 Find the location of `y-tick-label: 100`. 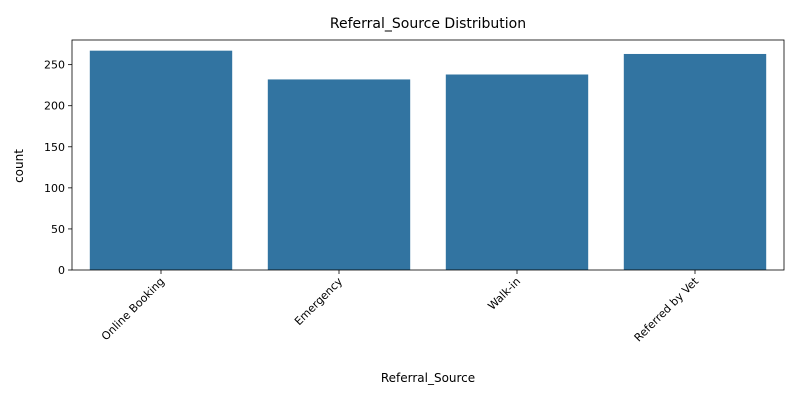

y-tick-label: 100 is located at coordinates (54, 188).